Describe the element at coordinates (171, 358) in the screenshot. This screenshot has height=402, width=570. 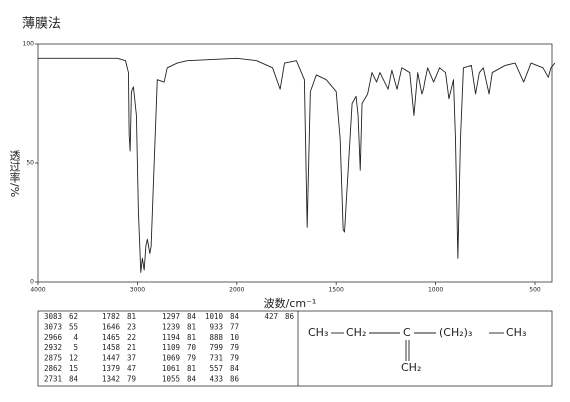
I see `peak-wavenumber: 1069` at that location.